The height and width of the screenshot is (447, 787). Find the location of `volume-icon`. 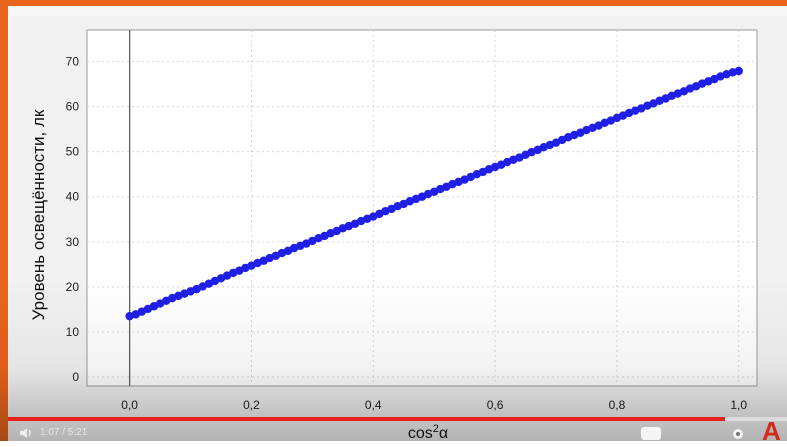

volume-icon is located at coordinates (26, 433).